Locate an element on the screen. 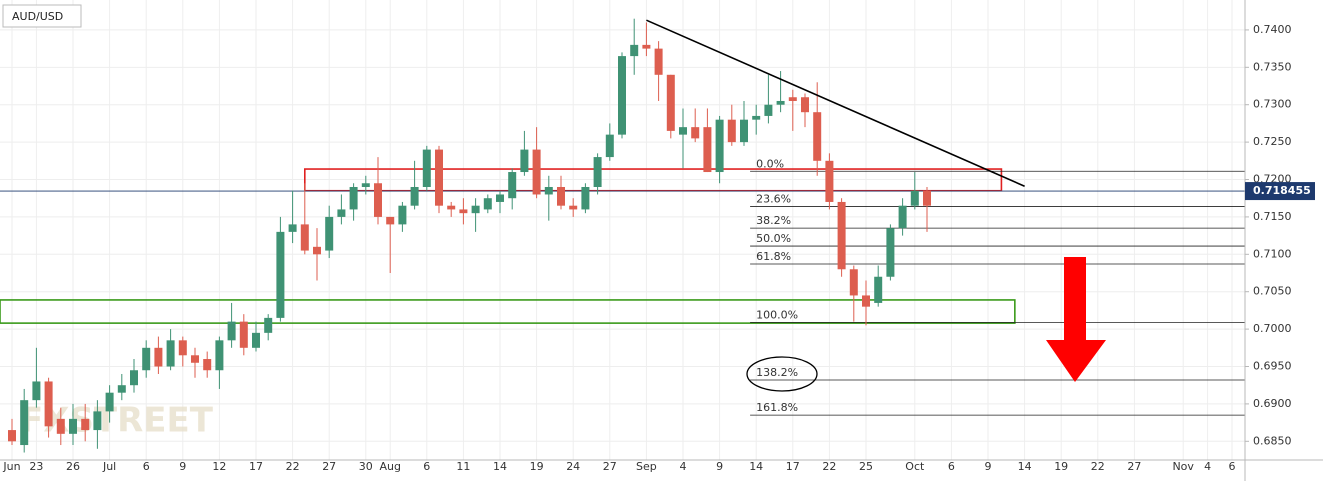  x-tick-label: 24 is located at coordinates (573, 466).